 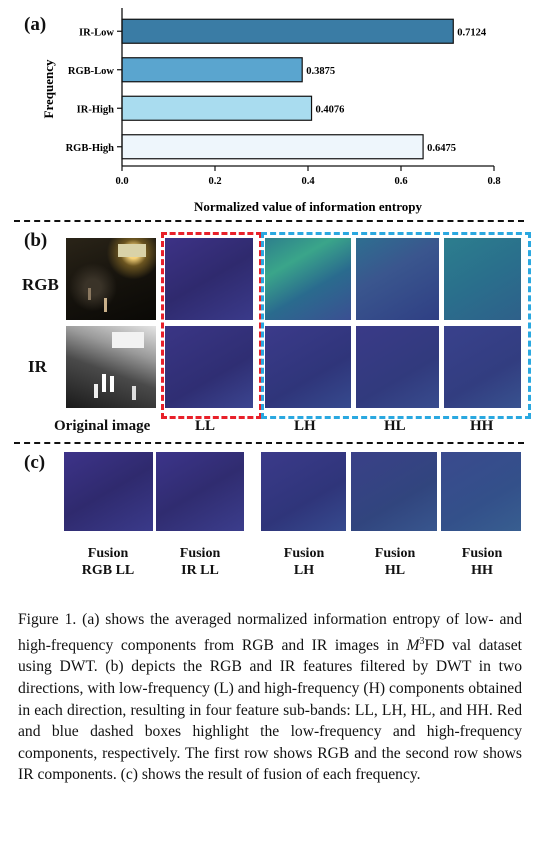 What do you see at coordinates (308, 279) in the screenshot?
I see `feature-map-rgb-lh` at bounding box center [308, 279].